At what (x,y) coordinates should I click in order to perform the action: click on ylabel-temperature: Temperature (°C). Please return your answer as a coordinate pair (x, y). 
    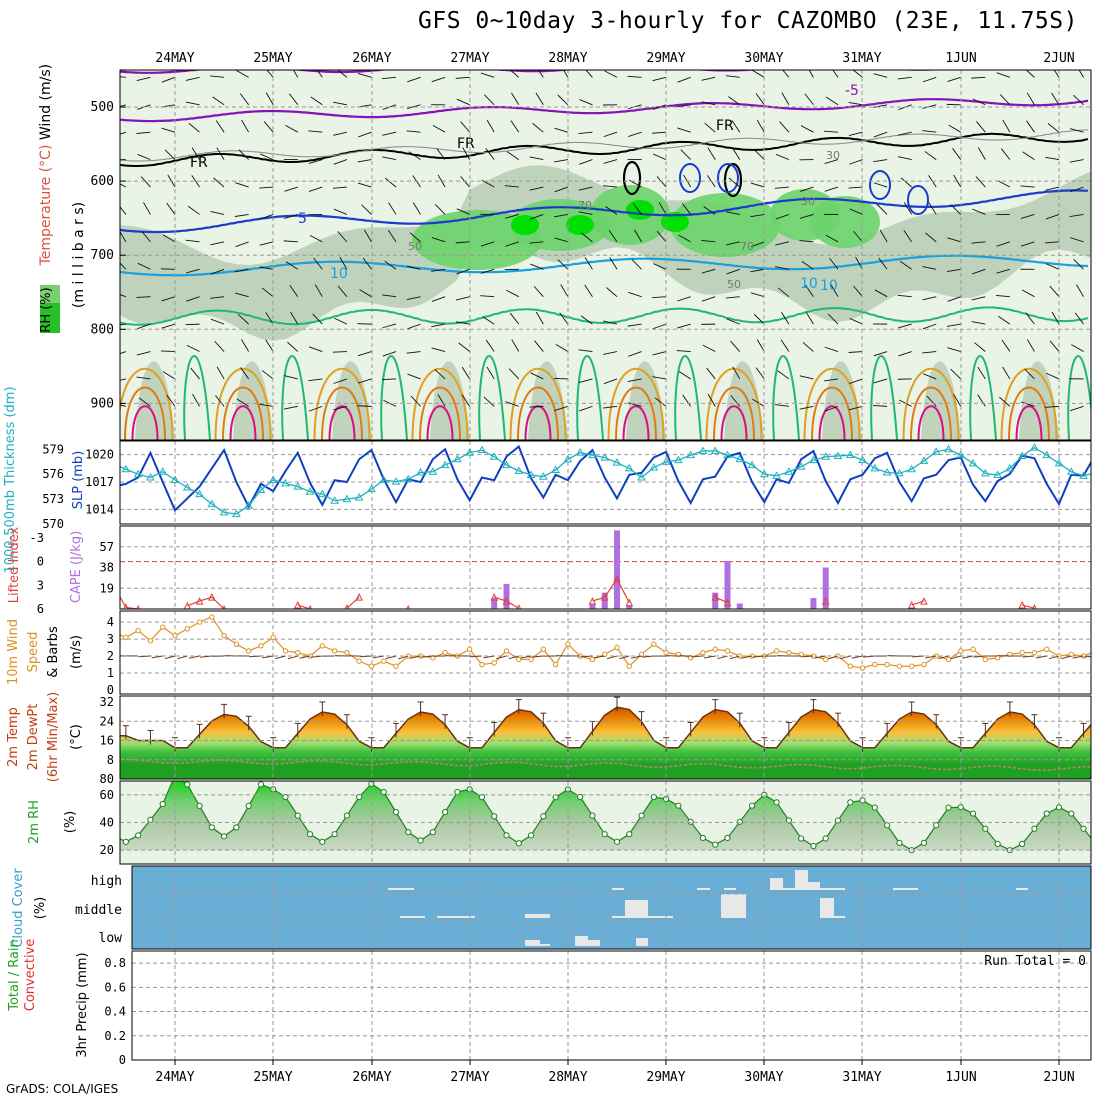
    Looking at the image, I should click on (46, 206).